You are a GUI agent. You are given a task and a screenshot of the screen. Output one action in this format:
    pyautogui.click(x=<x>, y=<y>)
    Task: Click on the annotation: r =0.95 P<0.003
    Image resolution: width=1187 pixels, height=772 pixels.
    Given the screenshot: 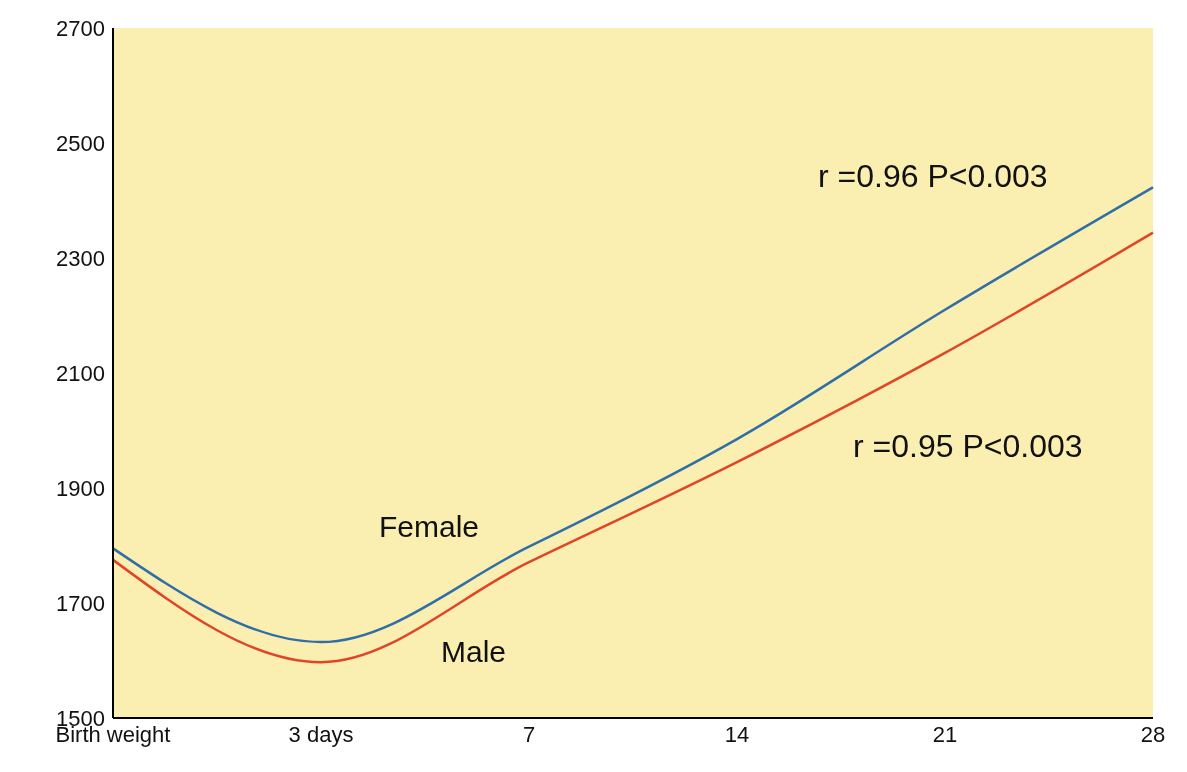 What is the action you would take?
    pyautogui.click(x=968, y=446)
    